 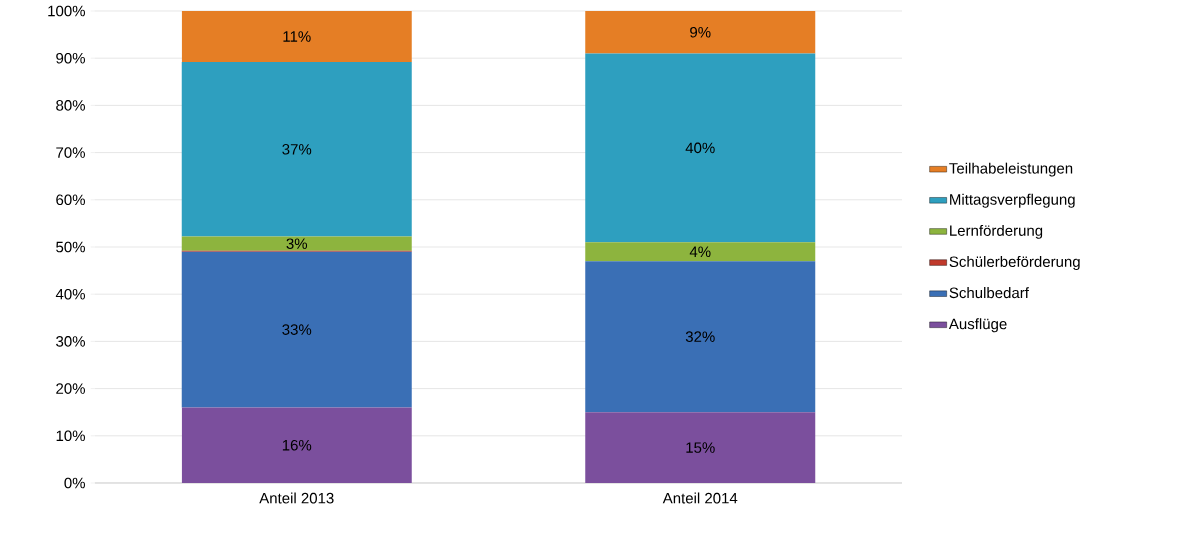 I want to click on legend-label: Ausflüge, so click(x=977, y=325).